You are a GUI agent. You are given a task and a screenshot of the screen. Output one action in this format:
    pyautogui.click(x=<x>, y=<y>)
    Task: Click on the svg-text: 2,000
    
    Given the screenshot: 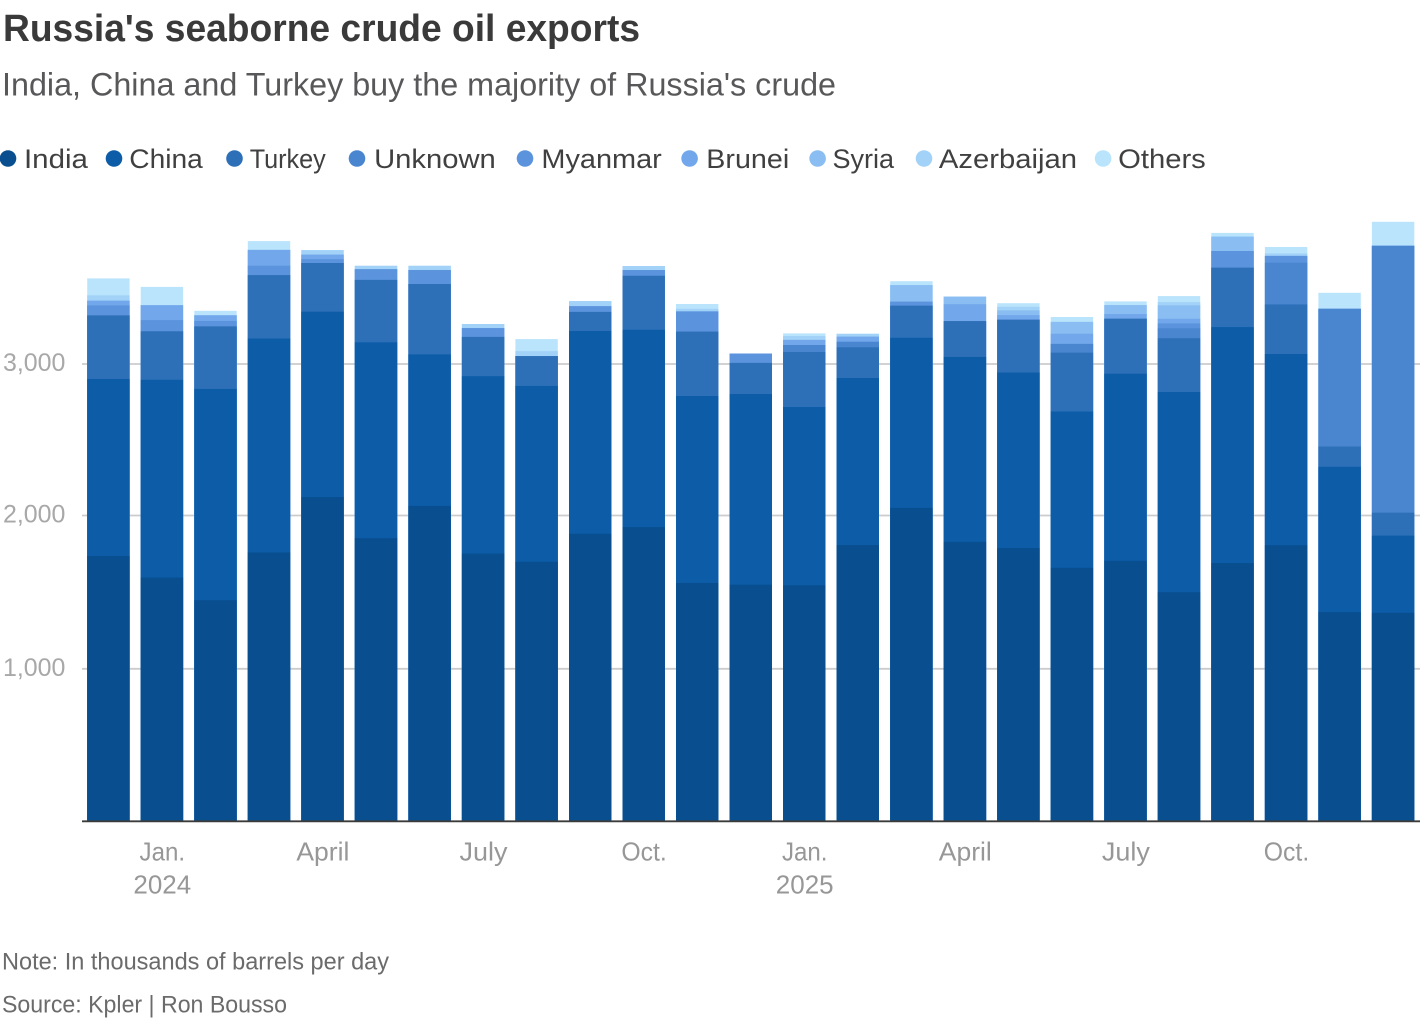 What is the action you would take?
    pyautogui.click(x=34, y=515)
    